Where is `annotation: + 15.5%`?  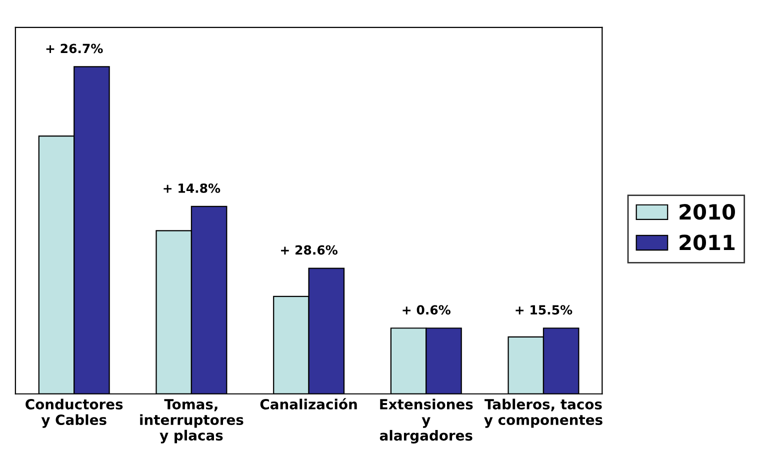
annotation: + 15.5% is located at coordinates (544, 310).